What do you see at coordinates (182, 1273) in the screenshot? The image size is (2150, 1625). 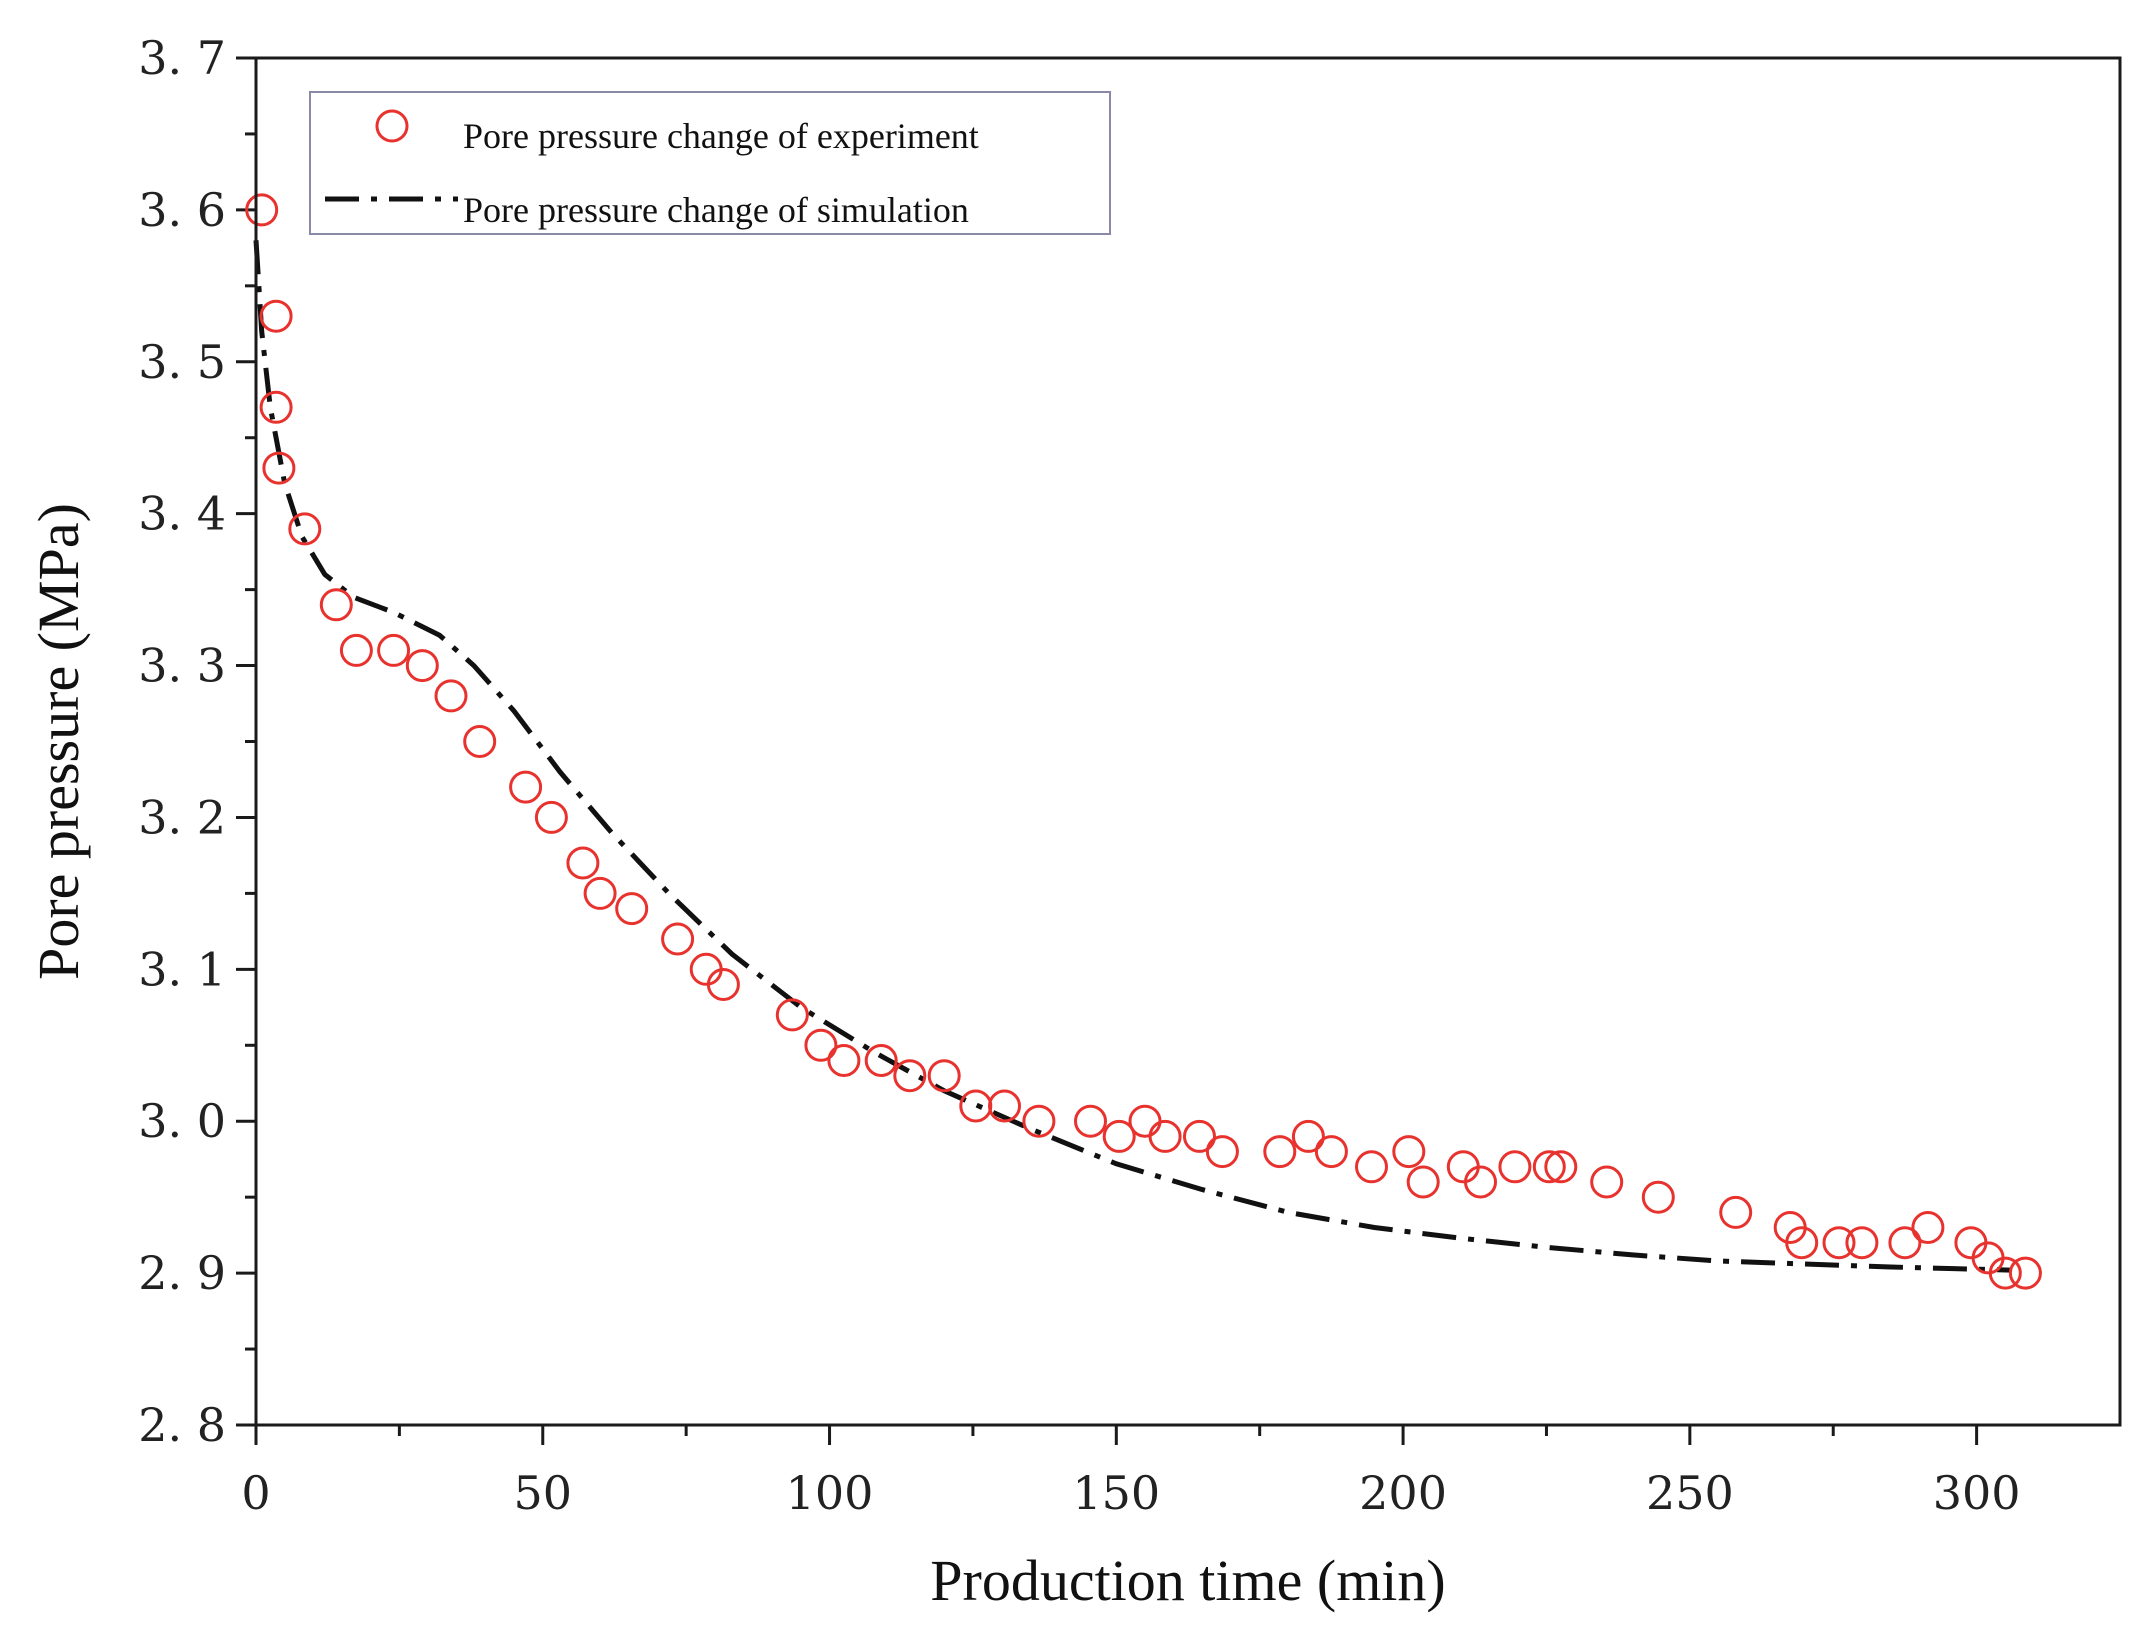 I see `y-tick-label: 2. 9` at bounding box center [182, 1273].